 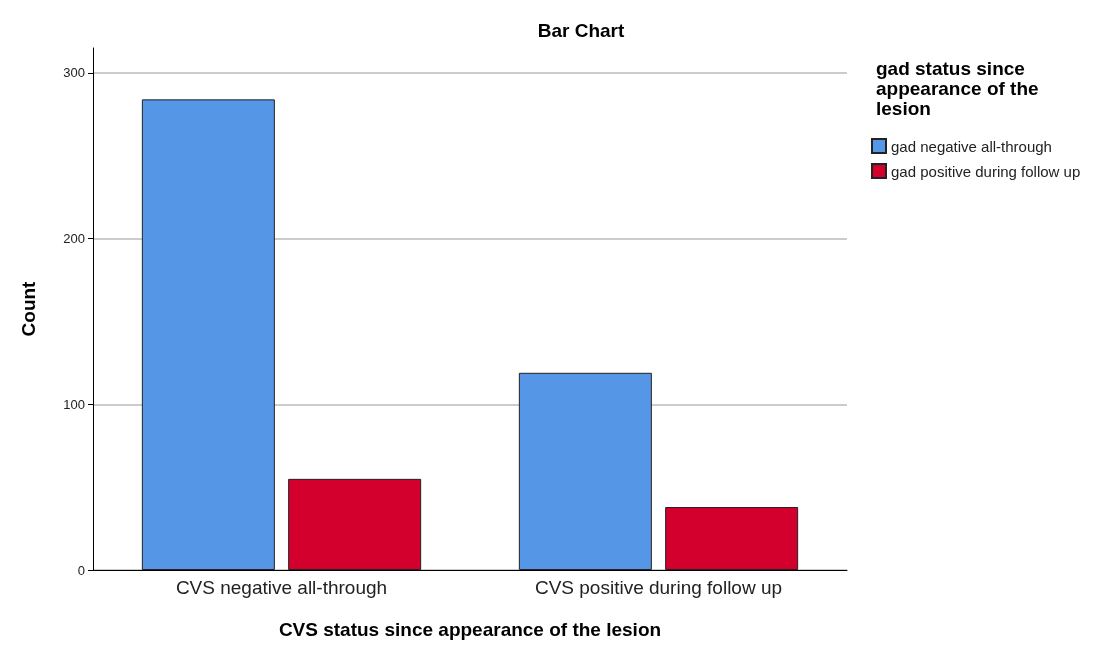 I want to click on chart-title: Bar Chart, so click(x=581, y=30).